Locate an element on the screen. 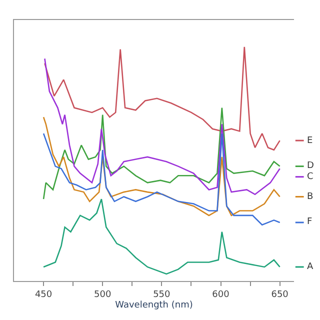 This screenshot has width=320, height=320. legend-label: E is located at coordinates (310, 141).